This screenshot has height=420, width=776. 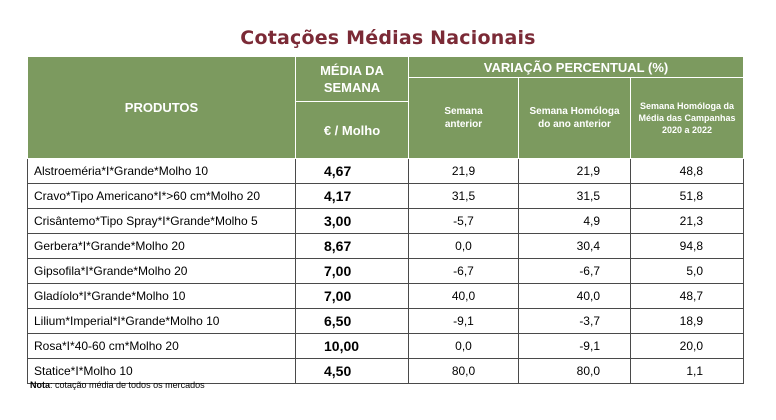 I want to click on cell-produto: Gipsofila*I*Grande*Molho 20, so click(x=161, y=271).